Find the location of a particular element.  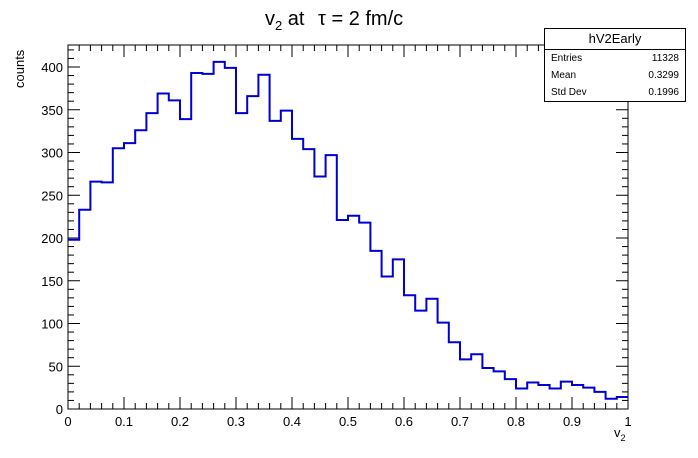

y-tick-label: 400 is located at coordinates (52, 67).